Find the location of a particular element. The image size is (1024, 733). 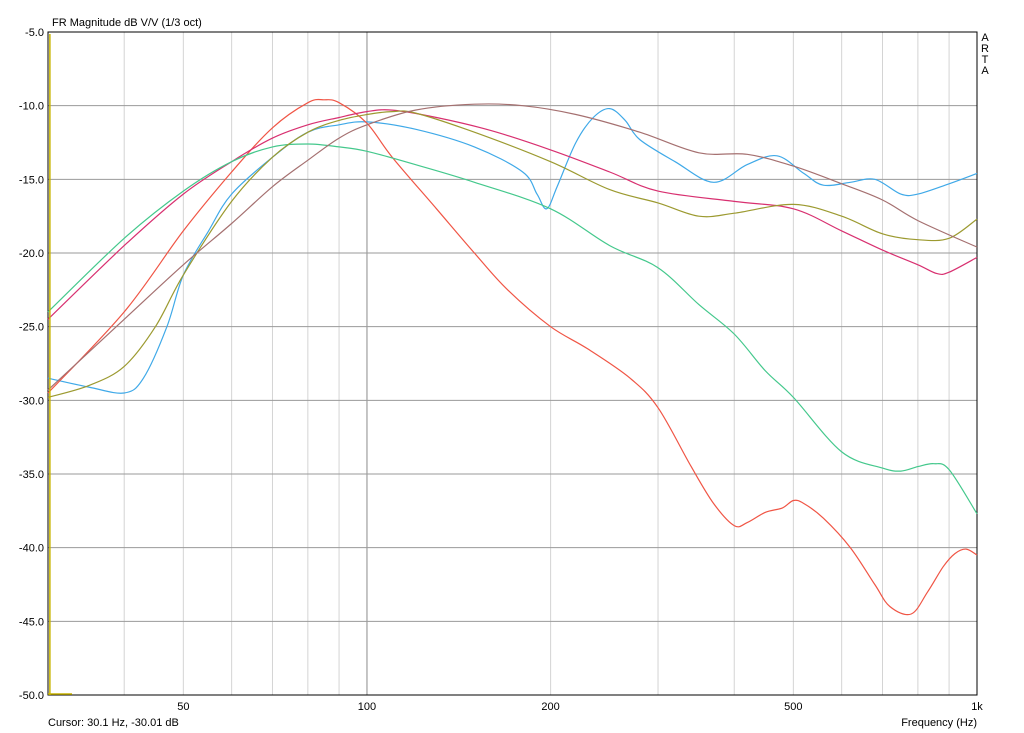

y-tick-label: -45.0 is located at coordinates (31, 622).